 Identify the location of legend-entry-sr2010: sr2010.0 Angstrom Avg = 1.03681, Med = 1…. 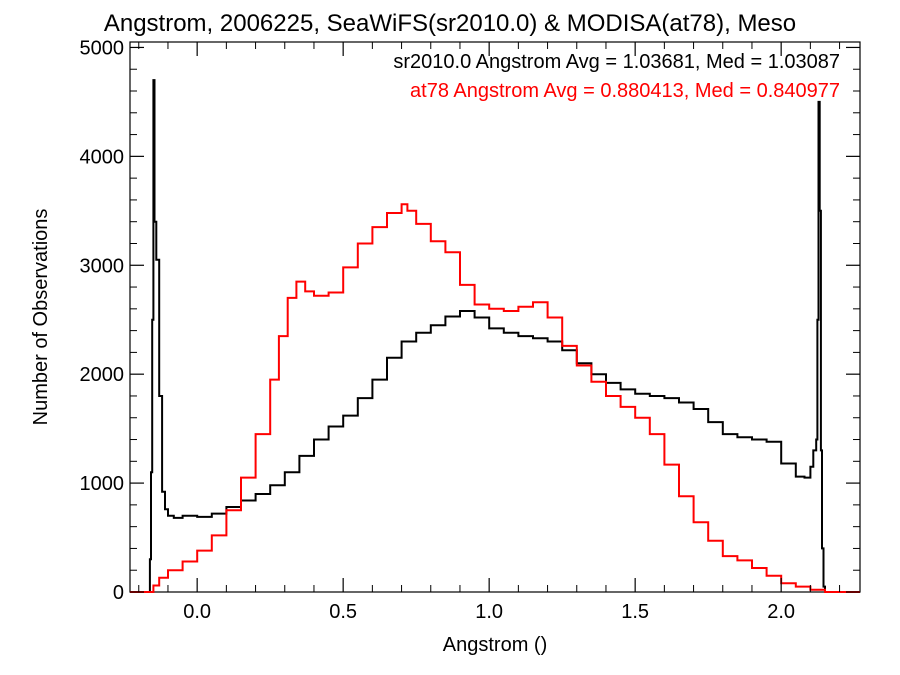
(616, 62).